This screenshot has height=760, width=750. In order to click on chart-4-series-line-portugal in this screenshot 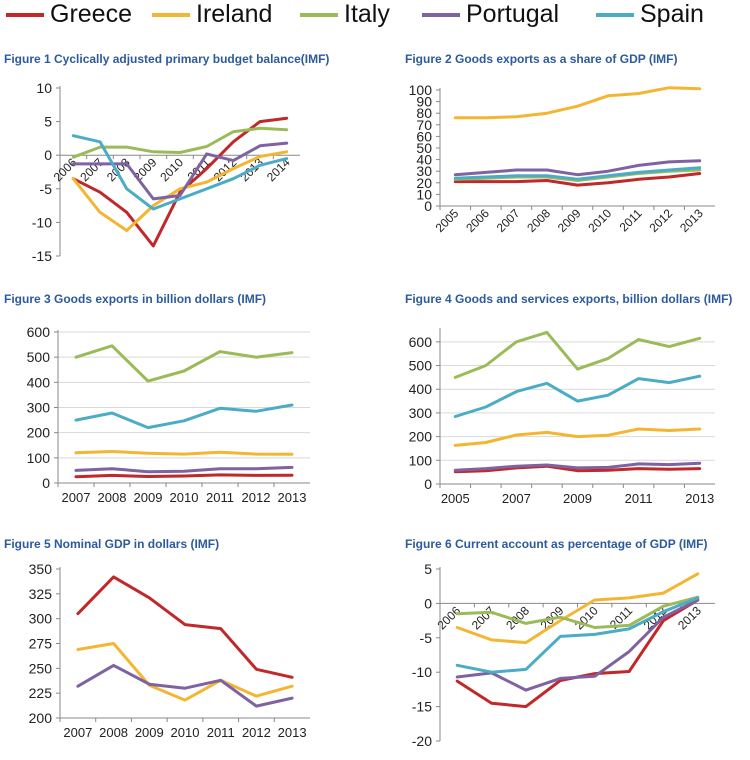, I will do `click(577, 466)`.